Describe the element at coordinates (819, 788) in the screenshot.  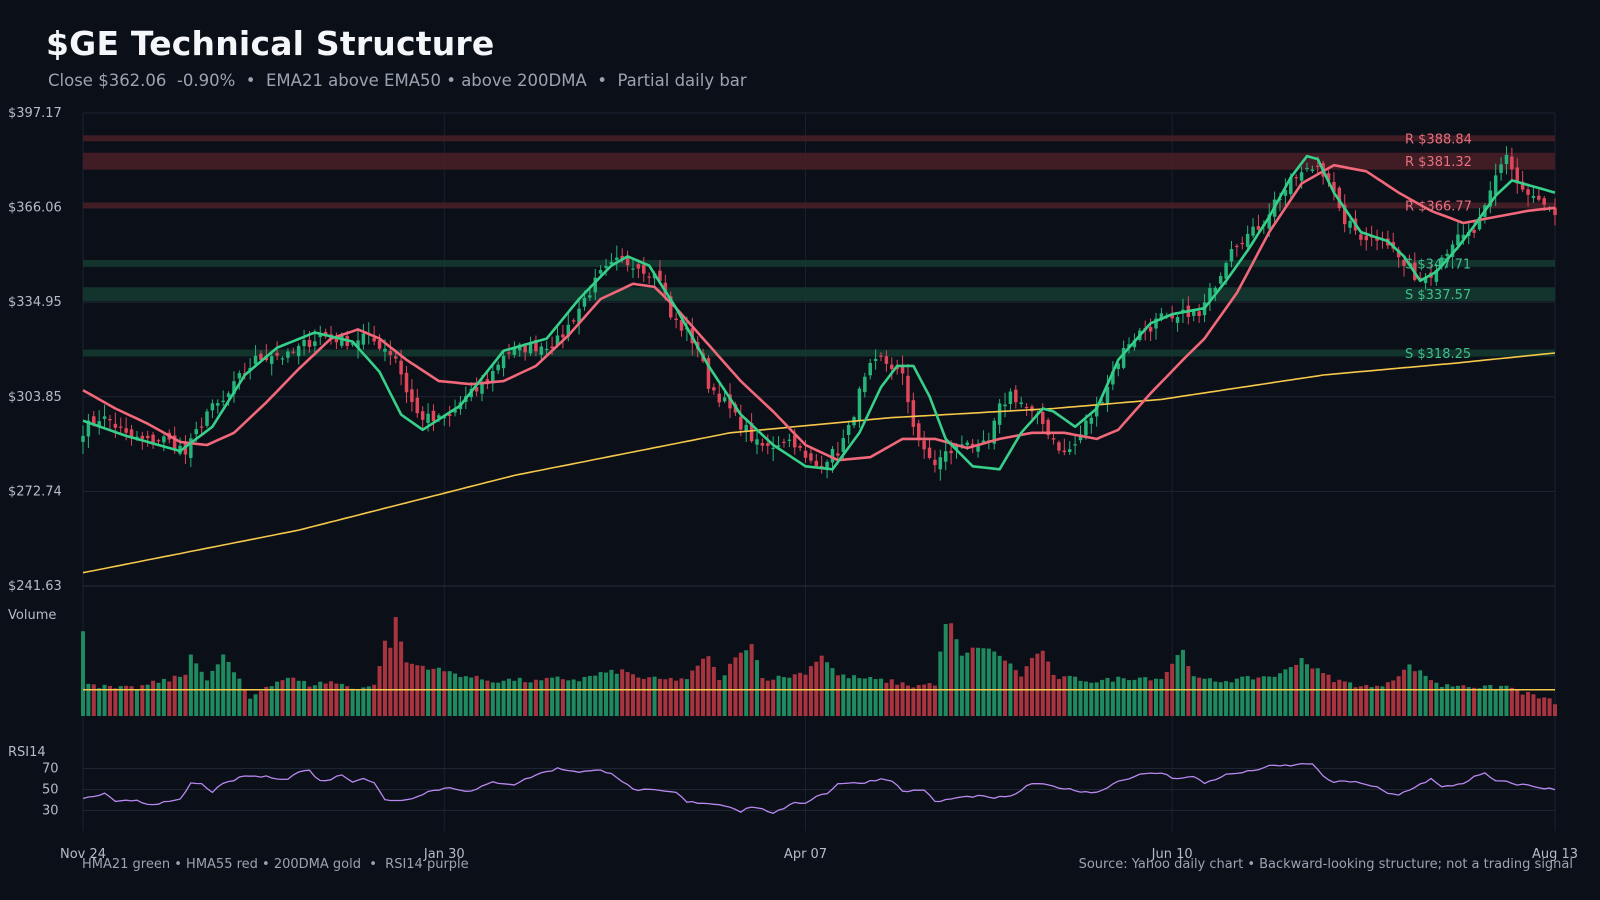
I see `rsi-line` at that location.